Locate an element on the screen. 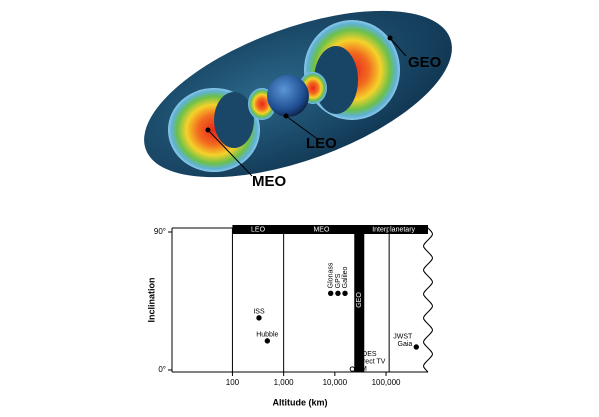 The width and height of the screenshot is (599, 417). x-axis-title: Altitude (km) is located at coordinates (300, 402).